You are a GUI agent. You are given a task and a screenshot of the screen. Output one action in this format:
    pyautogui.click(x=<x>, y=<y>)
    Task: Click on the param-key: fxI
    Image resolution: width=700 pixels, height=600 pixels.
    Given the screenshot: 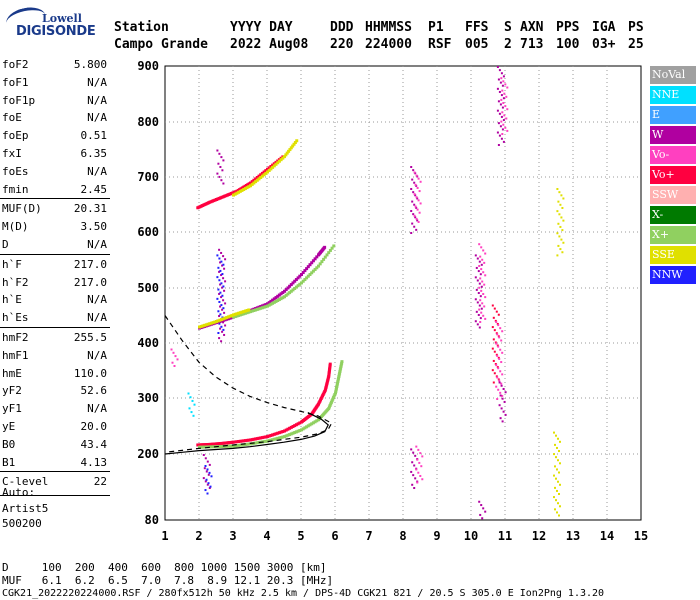 What is the action you would take?
    pyautogui.click(x=12, y=153)
    